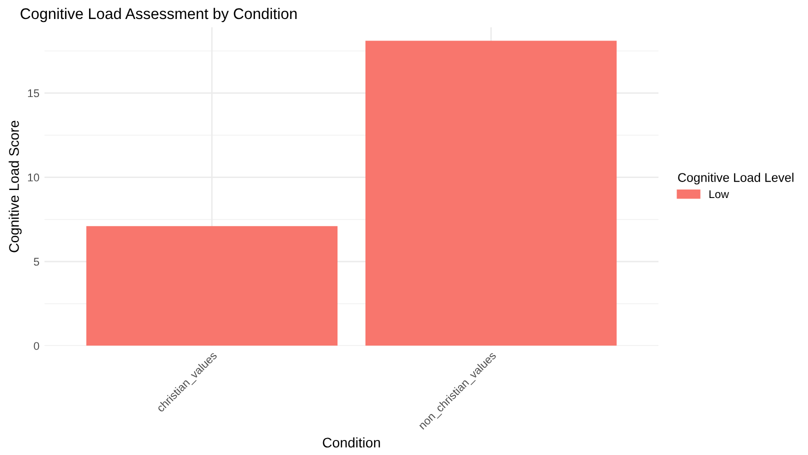  What do you see at coordinates (34, 93) in the screenshot?
I see `y-tick-label: 15` at bounding box center [34, 93].